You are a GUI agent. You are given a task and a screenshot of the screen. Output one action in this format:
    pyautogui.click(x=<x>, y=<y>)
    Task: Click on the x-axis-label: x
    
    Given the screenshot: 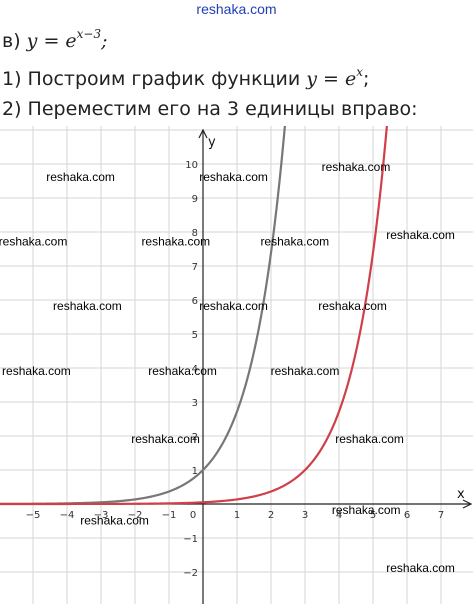 What is the action you would take?
    pyautogui.click(x=461, y=494)
    